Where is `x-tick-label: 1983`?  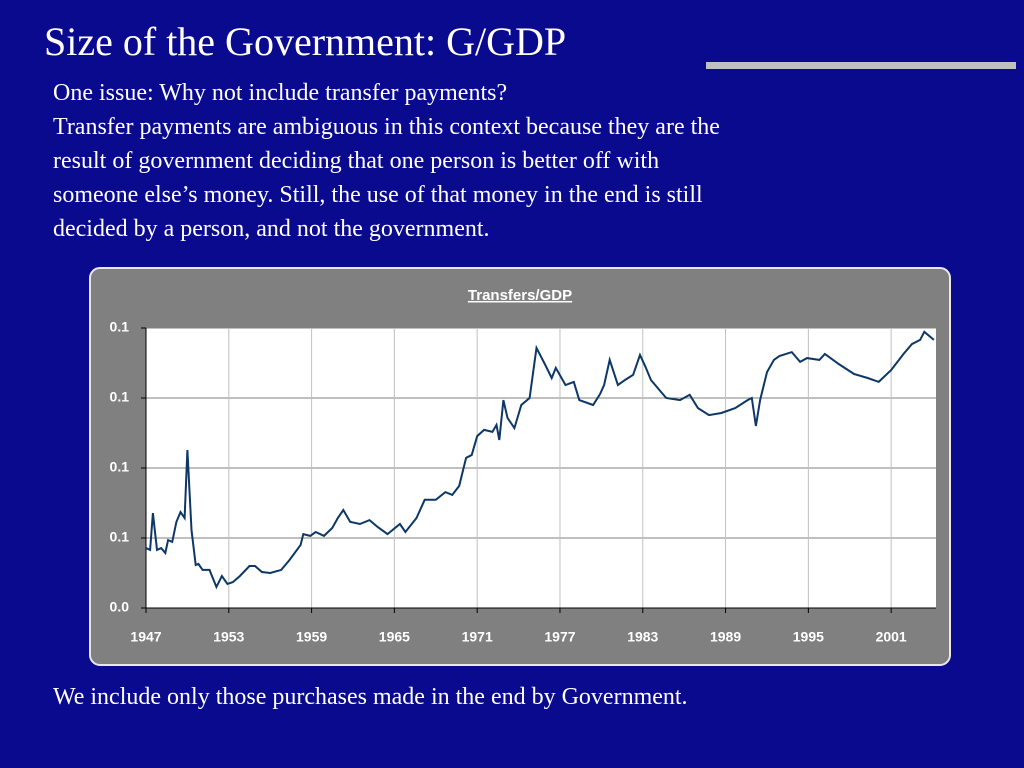 x-tick-label: 1983 is located at coordinates (642, 637).